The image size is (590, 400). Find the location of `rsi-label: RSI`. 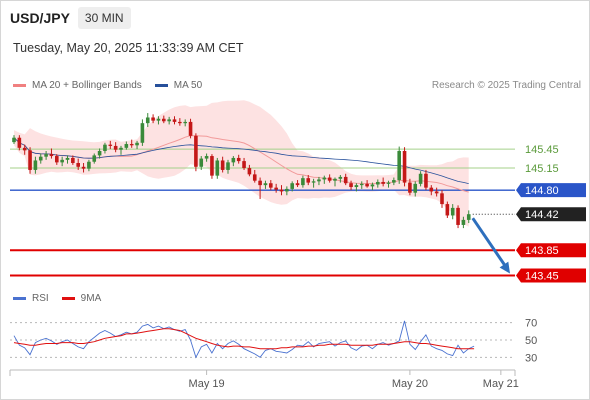

rsi-label: RSI is located at coordinates (40, 298).